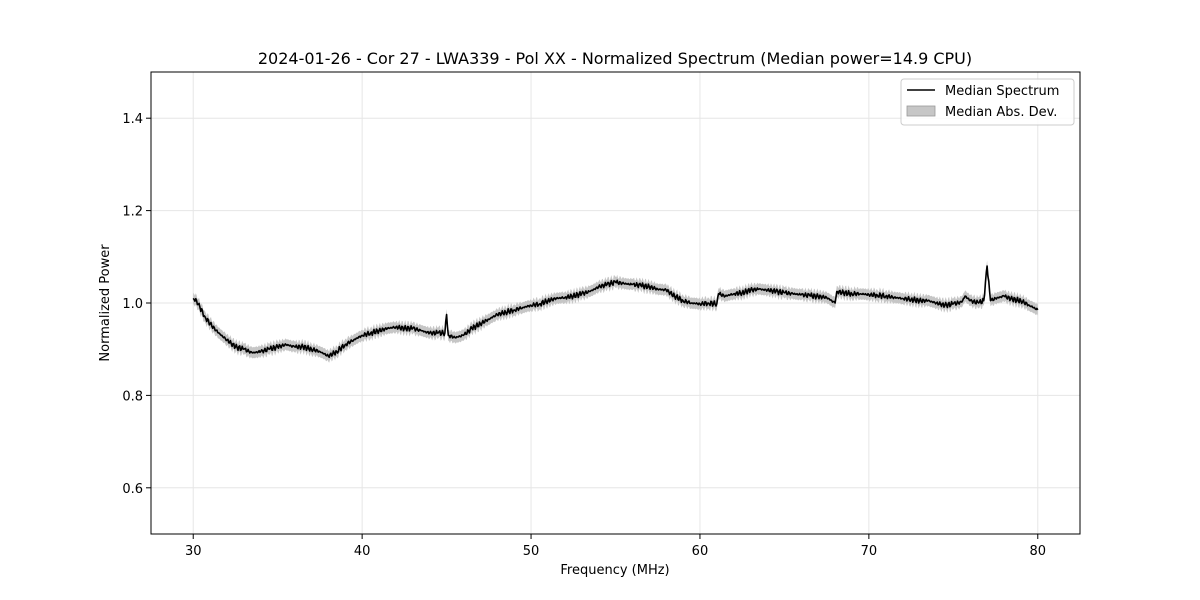  I want to click on x-tick-label: 40, so click(362, 551).